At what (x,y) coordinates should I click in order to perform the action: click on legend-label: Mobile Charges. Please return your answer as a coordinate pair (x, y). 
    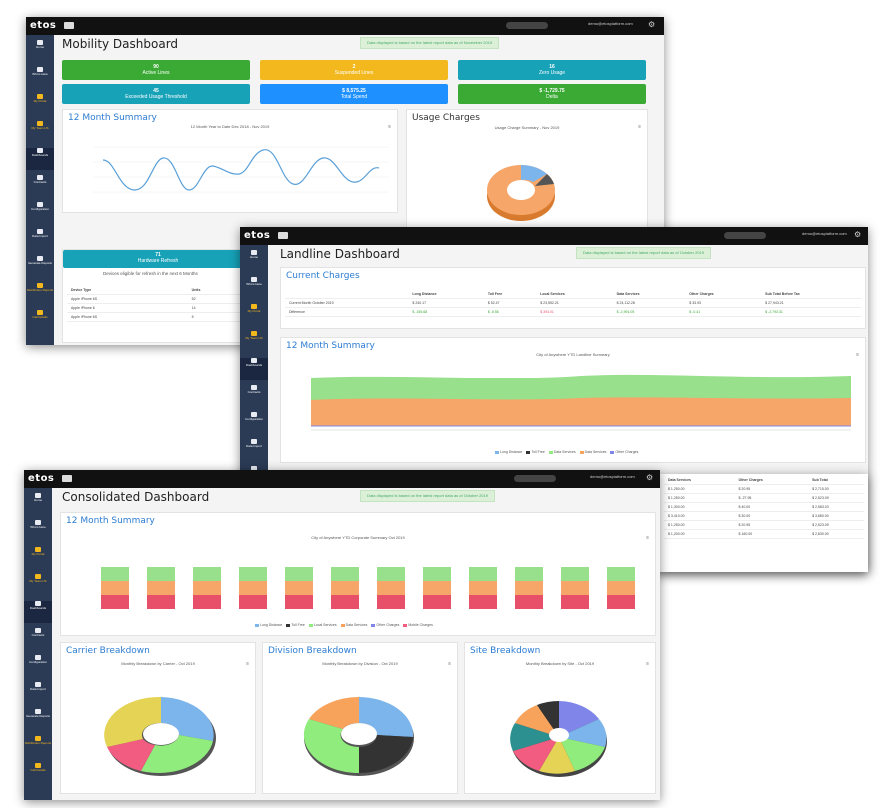
    Looking at the image, I should click on (420, 625).